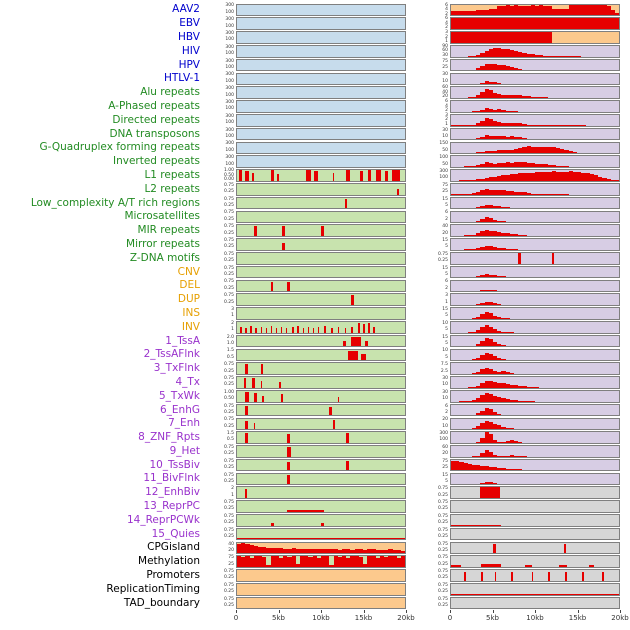  Describe the element at coordinates (445, 192) in the screenshot. I see `y-tick-label: 25` at that location.